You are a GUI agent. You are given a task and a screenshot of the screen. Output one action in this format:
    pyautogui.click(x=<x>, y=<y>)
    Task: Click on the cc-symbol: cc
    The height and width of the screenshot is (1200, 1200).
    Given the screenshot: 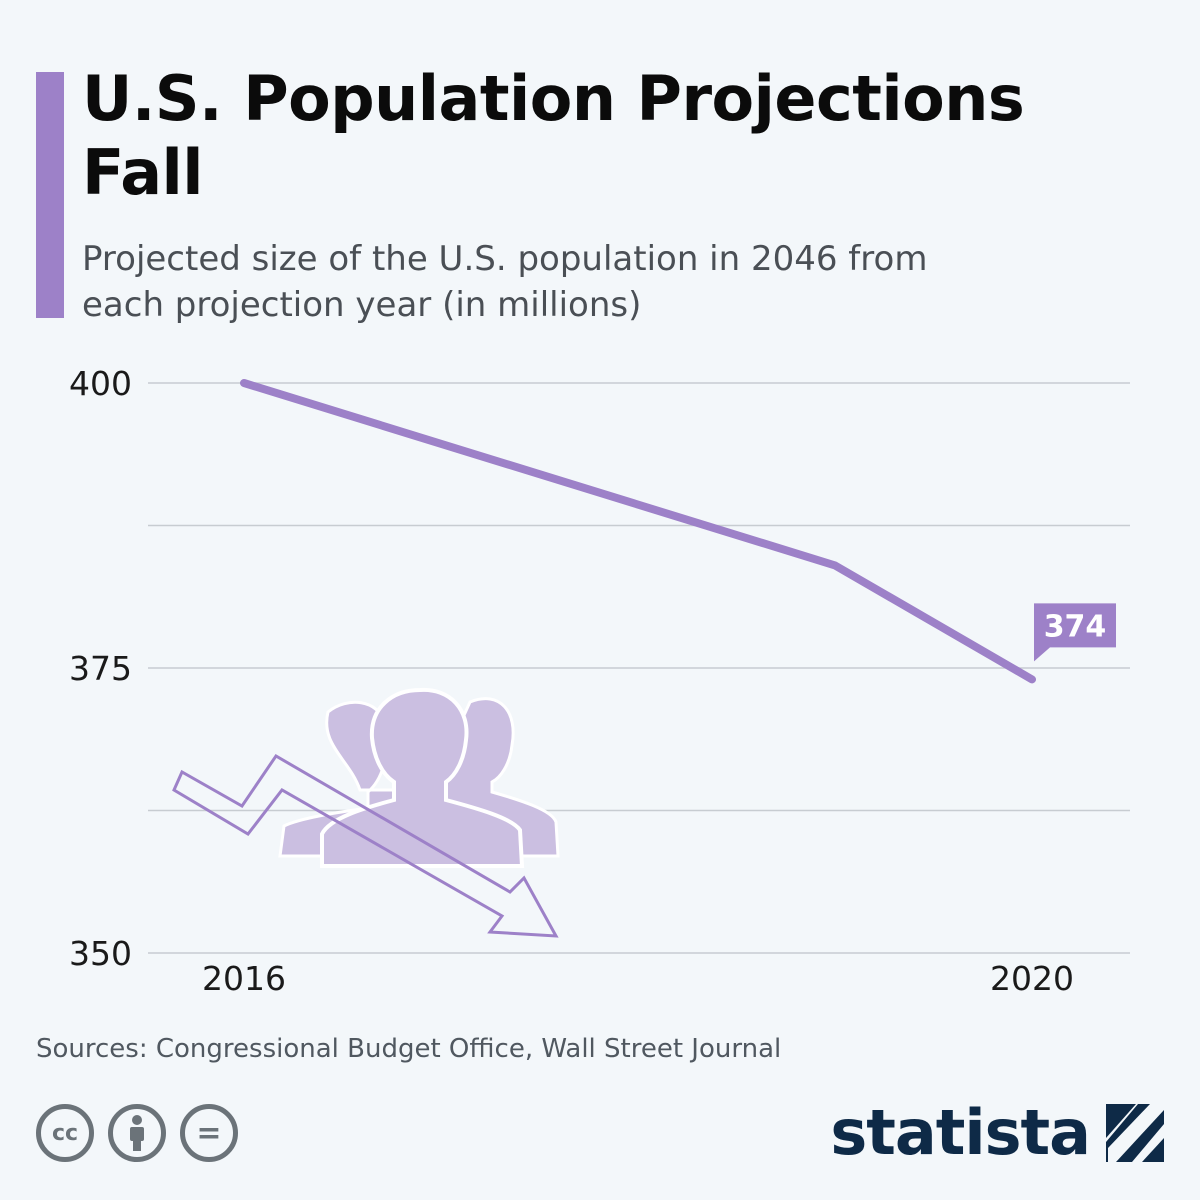 What is the action you would take?
    pyautogui.click(x=65, y=1133)
    